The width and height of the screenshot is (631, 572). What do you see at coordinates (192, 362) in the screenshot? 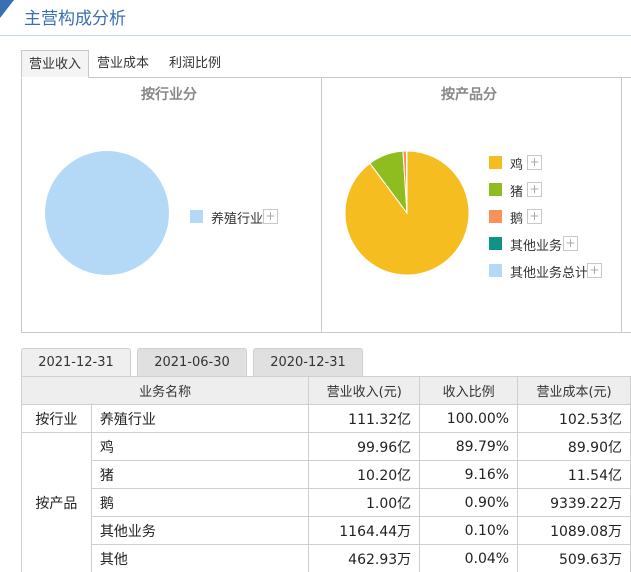
I see `tab-date-2021-06-30: 2021-06-30` at bounding box center [192, 362].